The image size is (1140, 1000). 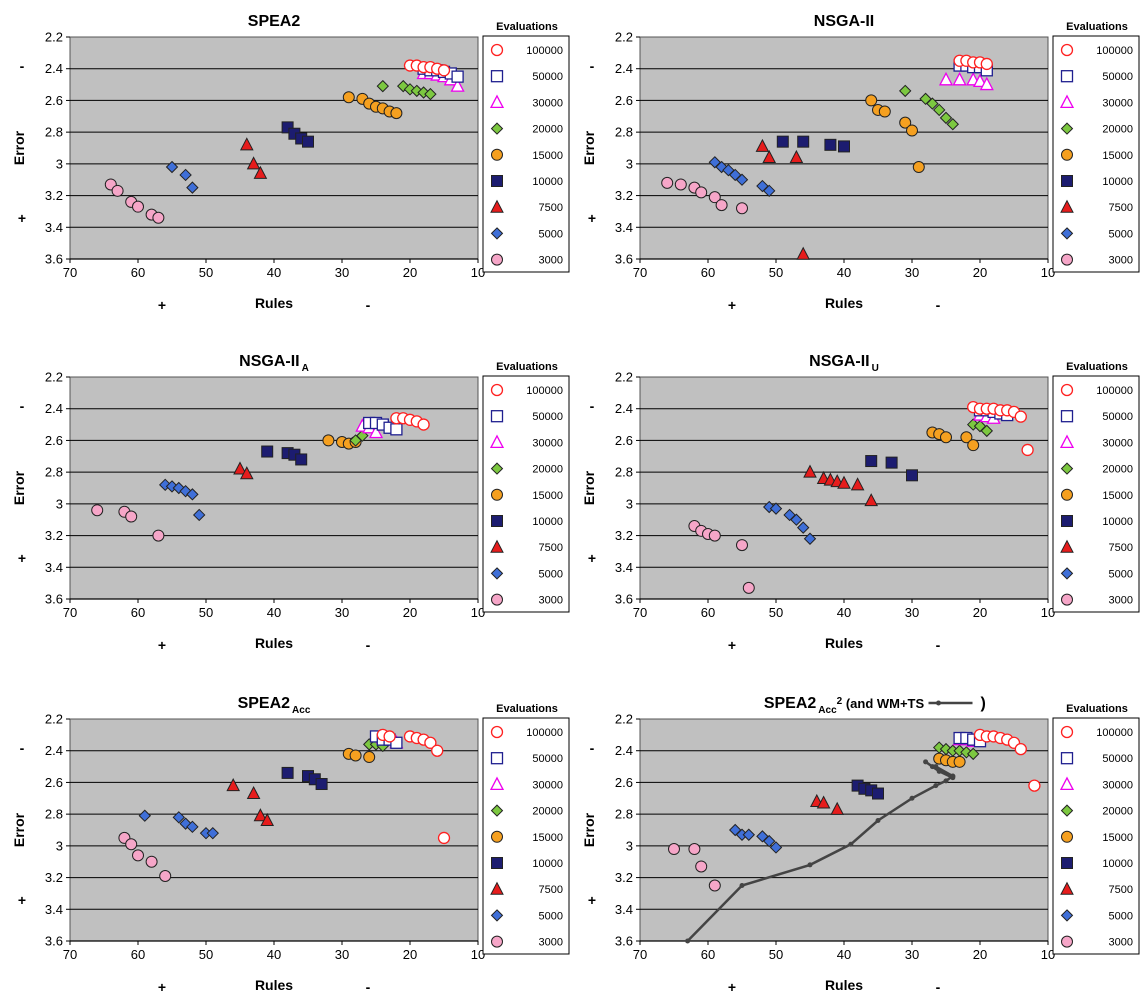 What do you see at coordinates (551, 890) in the screenshot?
I see `legend-label-7500: 7500` at bounding box center [551, 890].